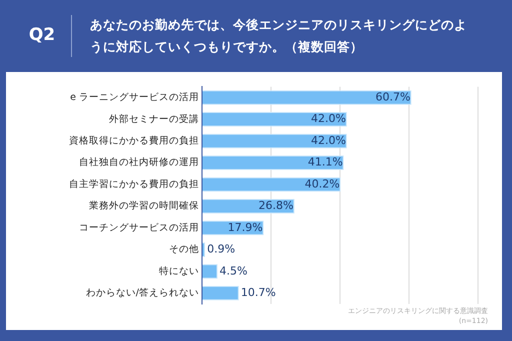 The image size is (512, 341). I want to click on data-label: 41.1%, so click(325, 162).